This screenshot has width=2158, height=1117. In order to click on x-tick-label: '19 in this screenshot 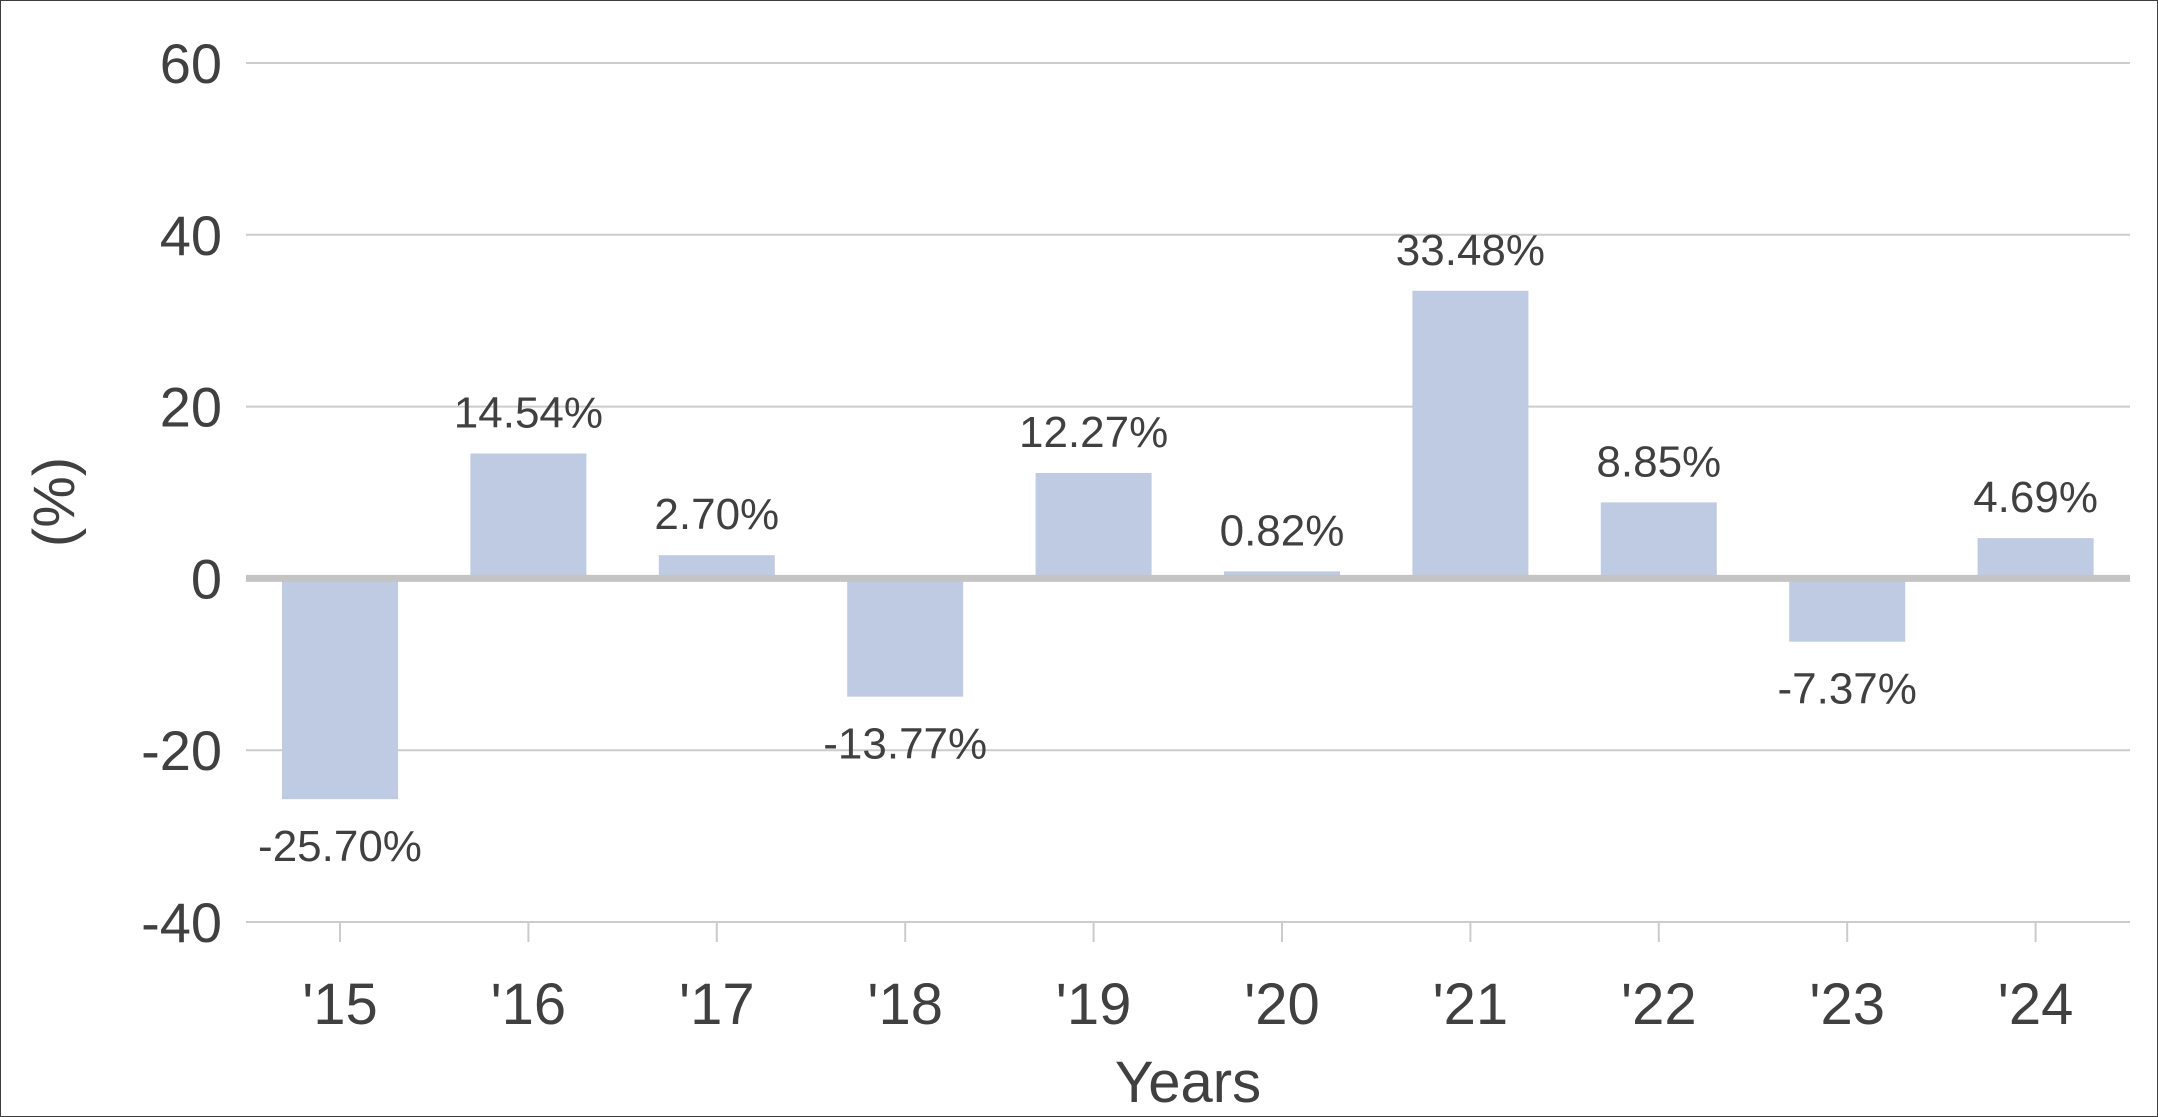, I will do `click(1094, 1004)`.